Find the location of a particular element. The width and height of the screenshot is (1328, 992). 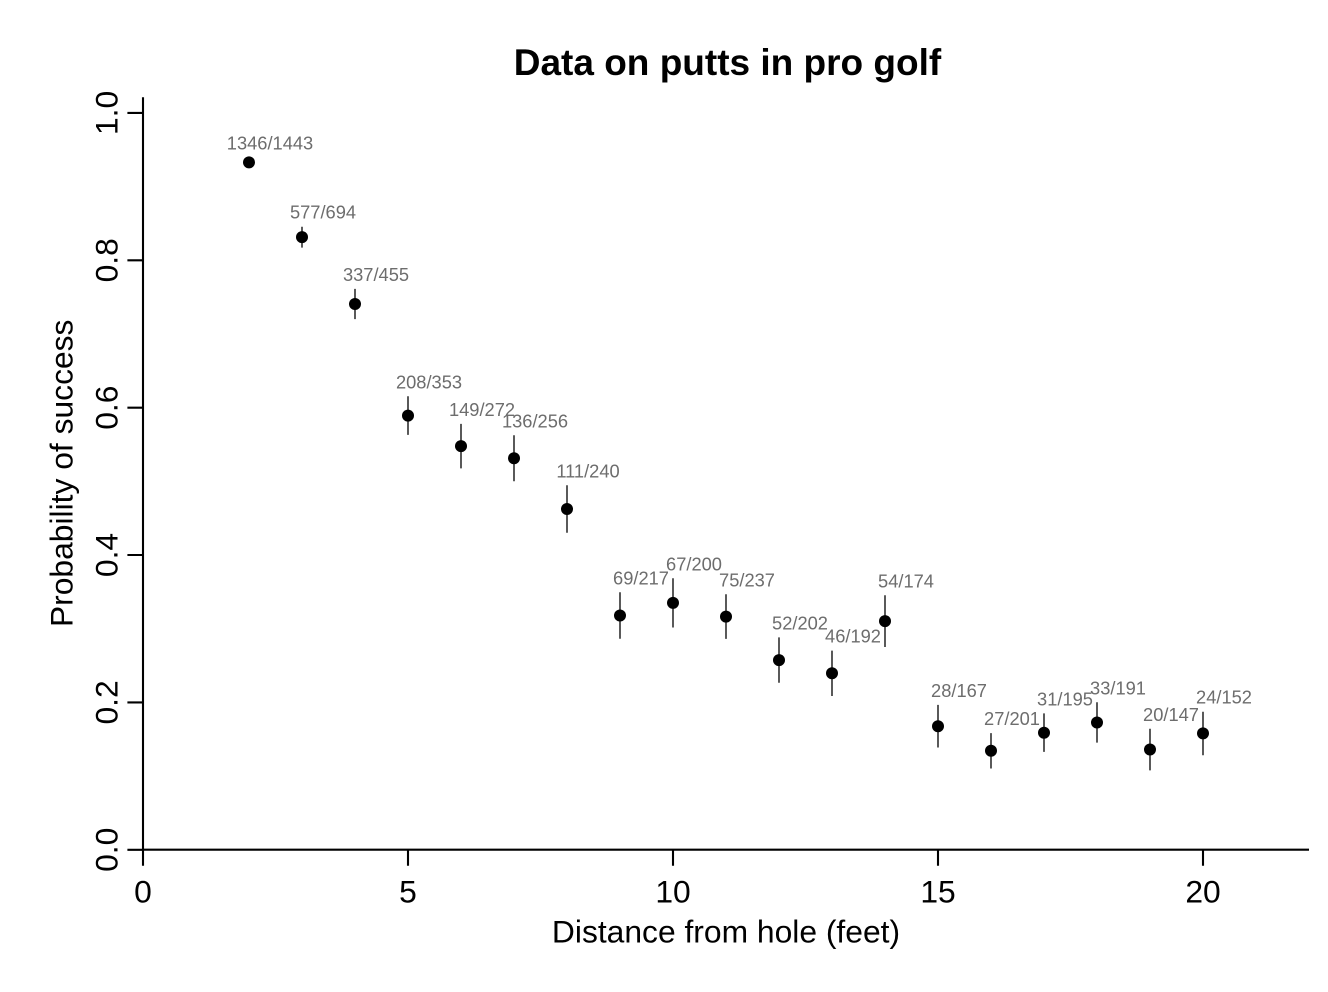

svg-text: 69/217 is located at coordinates (641, 577).